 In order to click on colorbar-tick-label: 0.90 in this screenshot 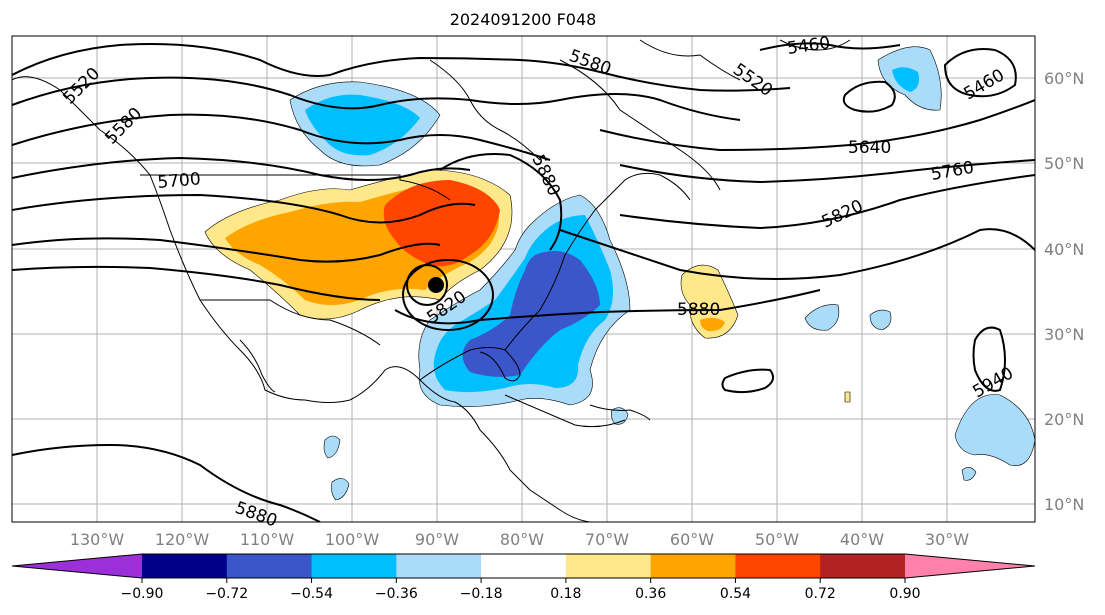, I will do `click(904, 594)`.